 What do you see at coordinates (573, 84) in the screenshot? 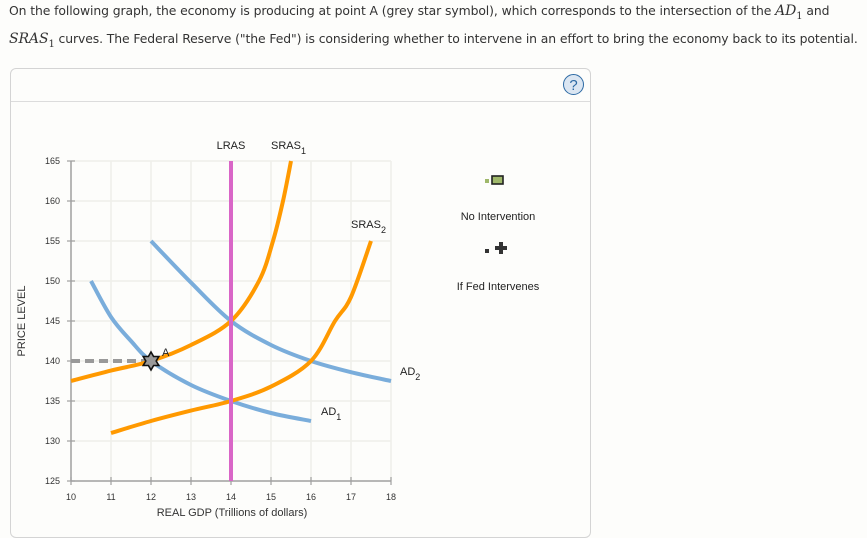
I see `help-button: ?` at bounding box center [573, 84].